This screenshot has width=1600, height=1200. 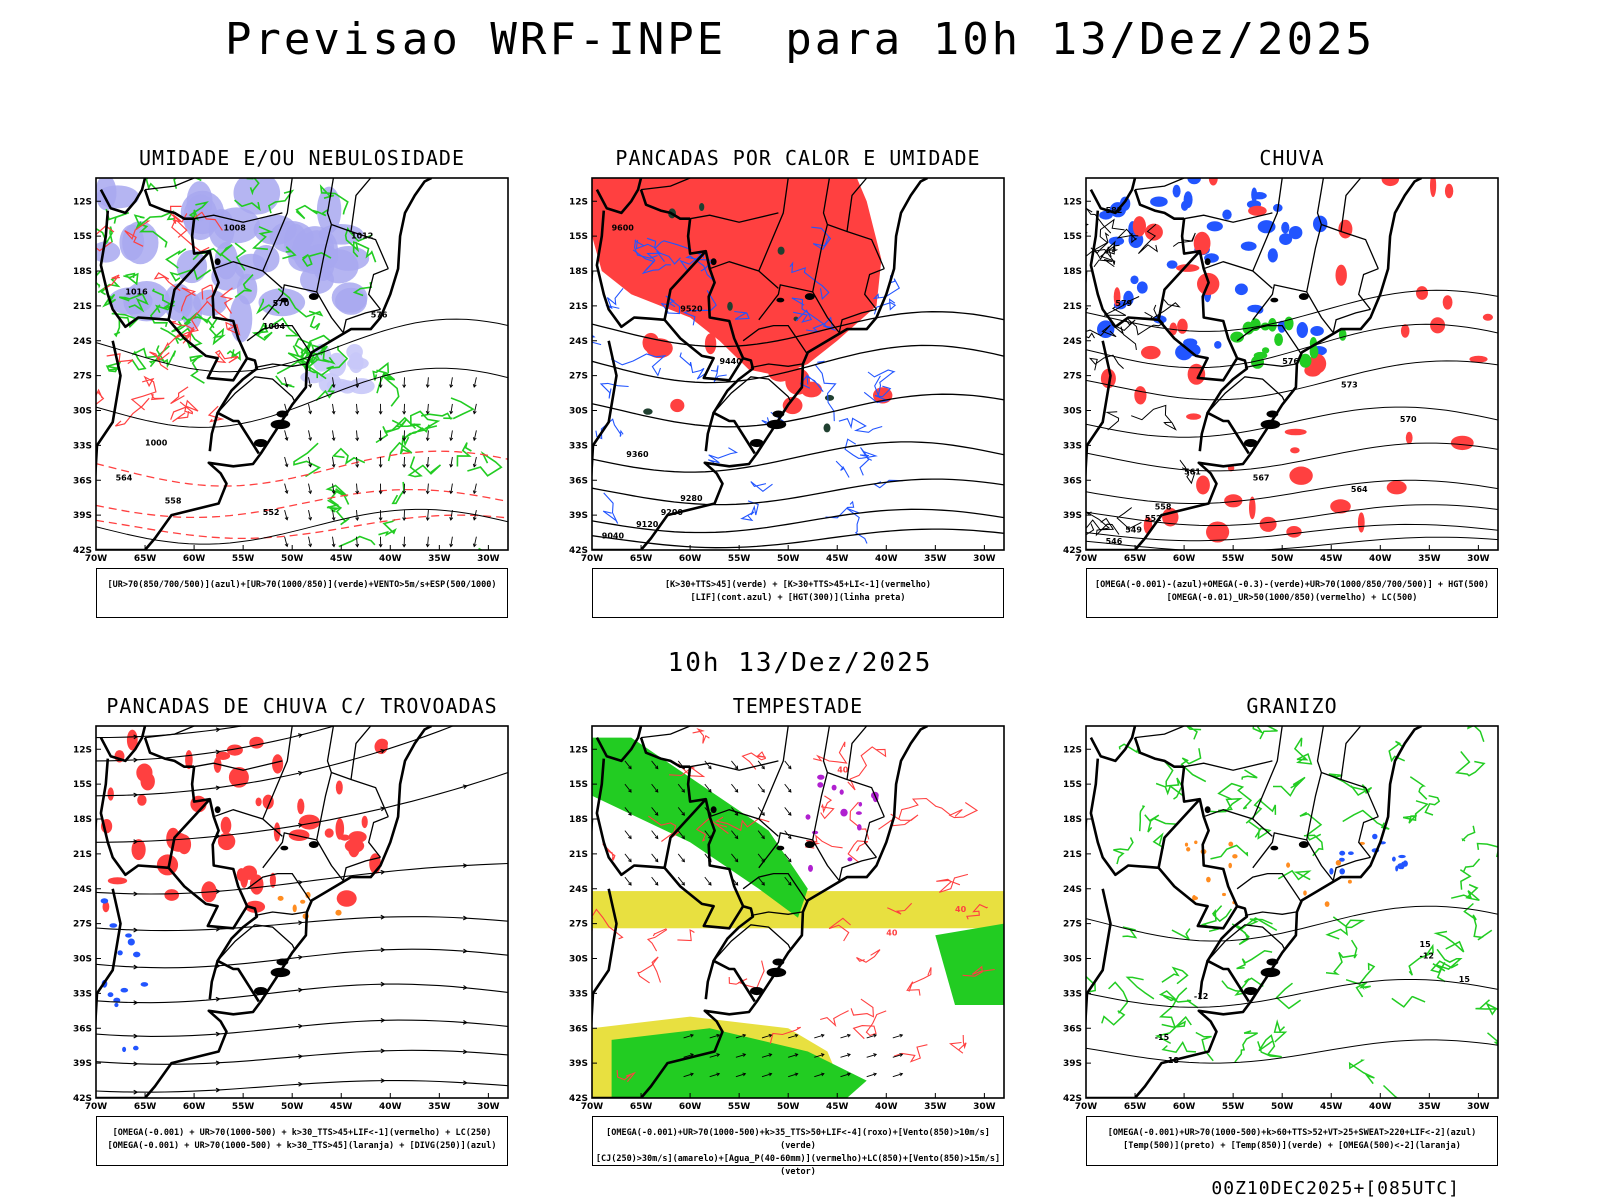 What do you see at coordinates (302, 345) in the screenshot?
I see `pressure-contour` at bounding box center [302, 345].